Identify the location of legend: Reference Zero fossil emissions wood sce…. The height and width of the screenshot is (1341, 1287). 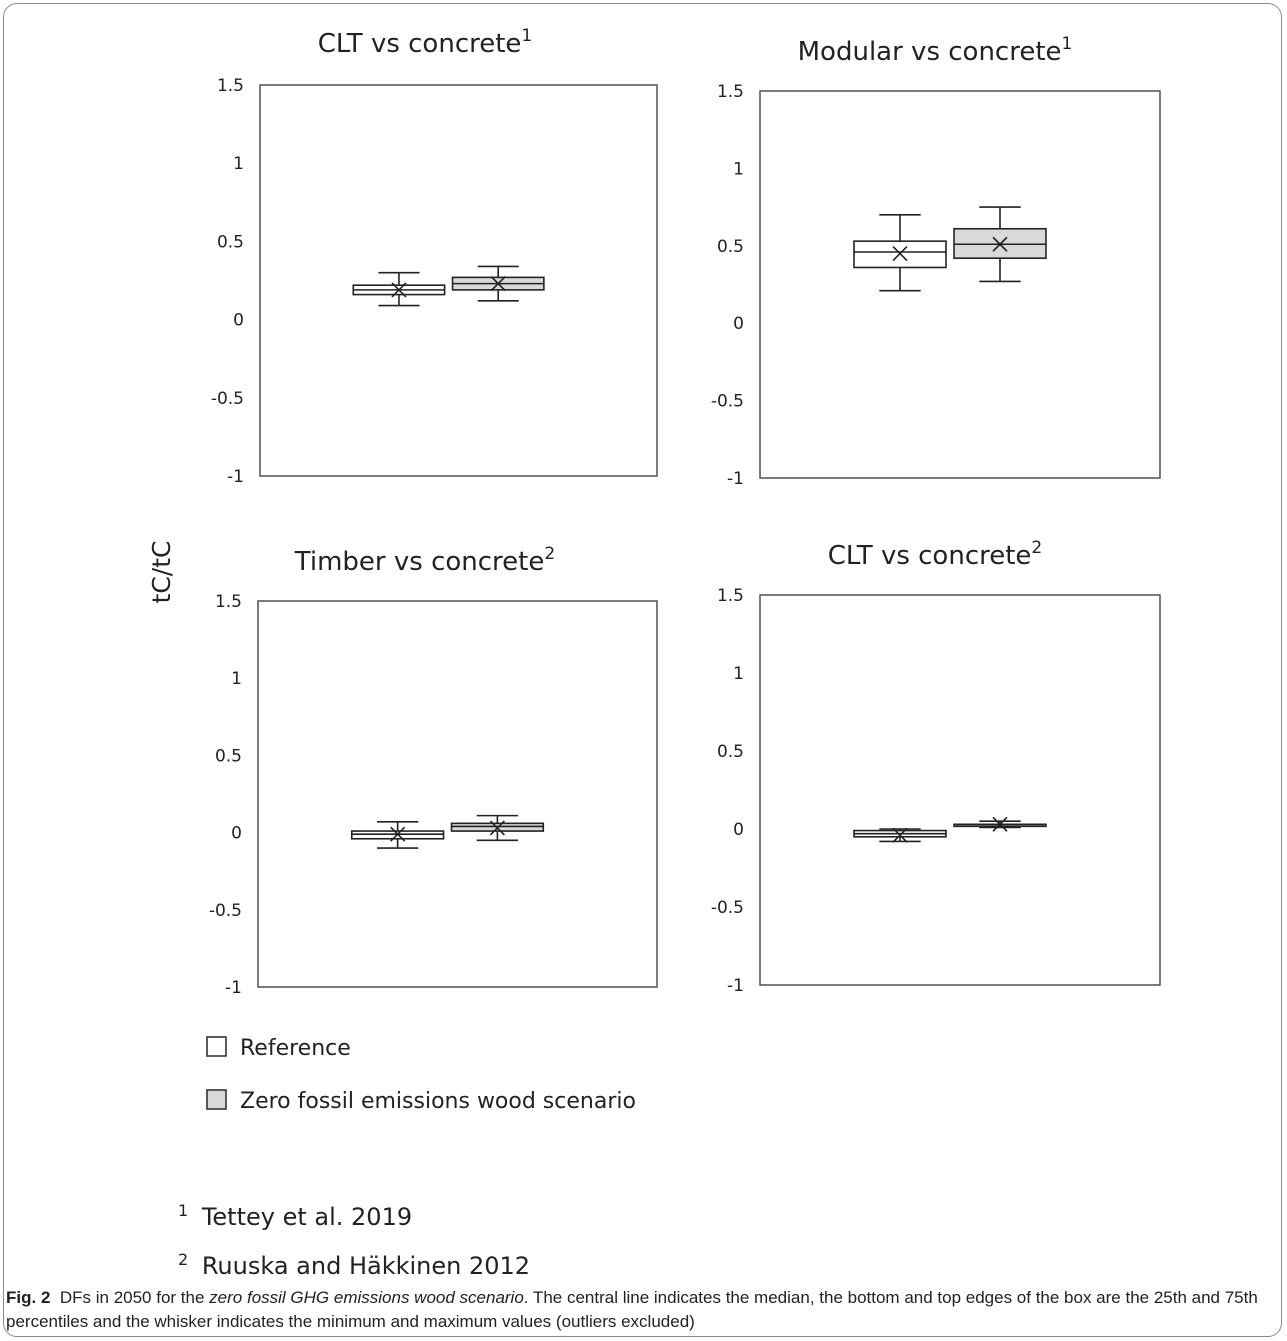
(421, 1075).